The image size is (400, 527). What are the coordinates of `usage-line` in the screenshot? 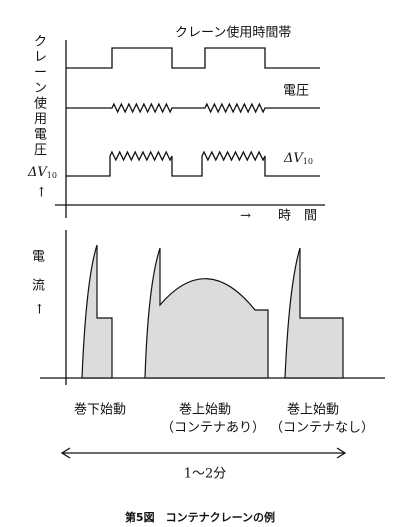 It's located at (193, 58).